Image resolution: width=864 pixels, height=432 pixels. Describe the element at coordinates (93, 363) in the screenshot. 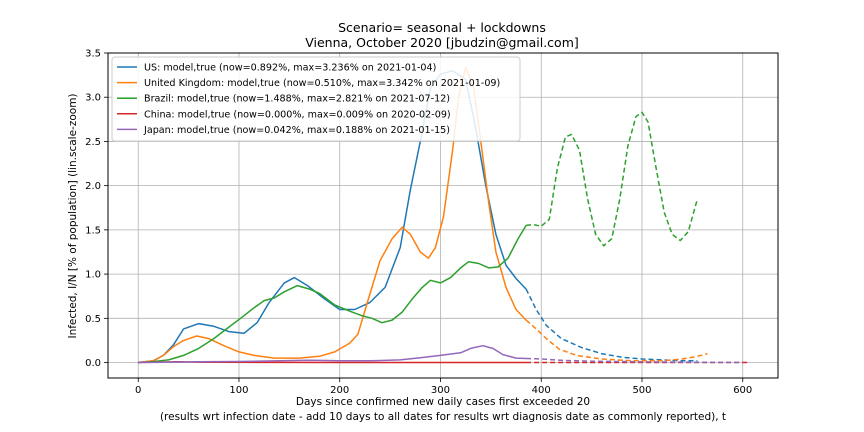

I see `y-tick-label: 0.0` at that location.